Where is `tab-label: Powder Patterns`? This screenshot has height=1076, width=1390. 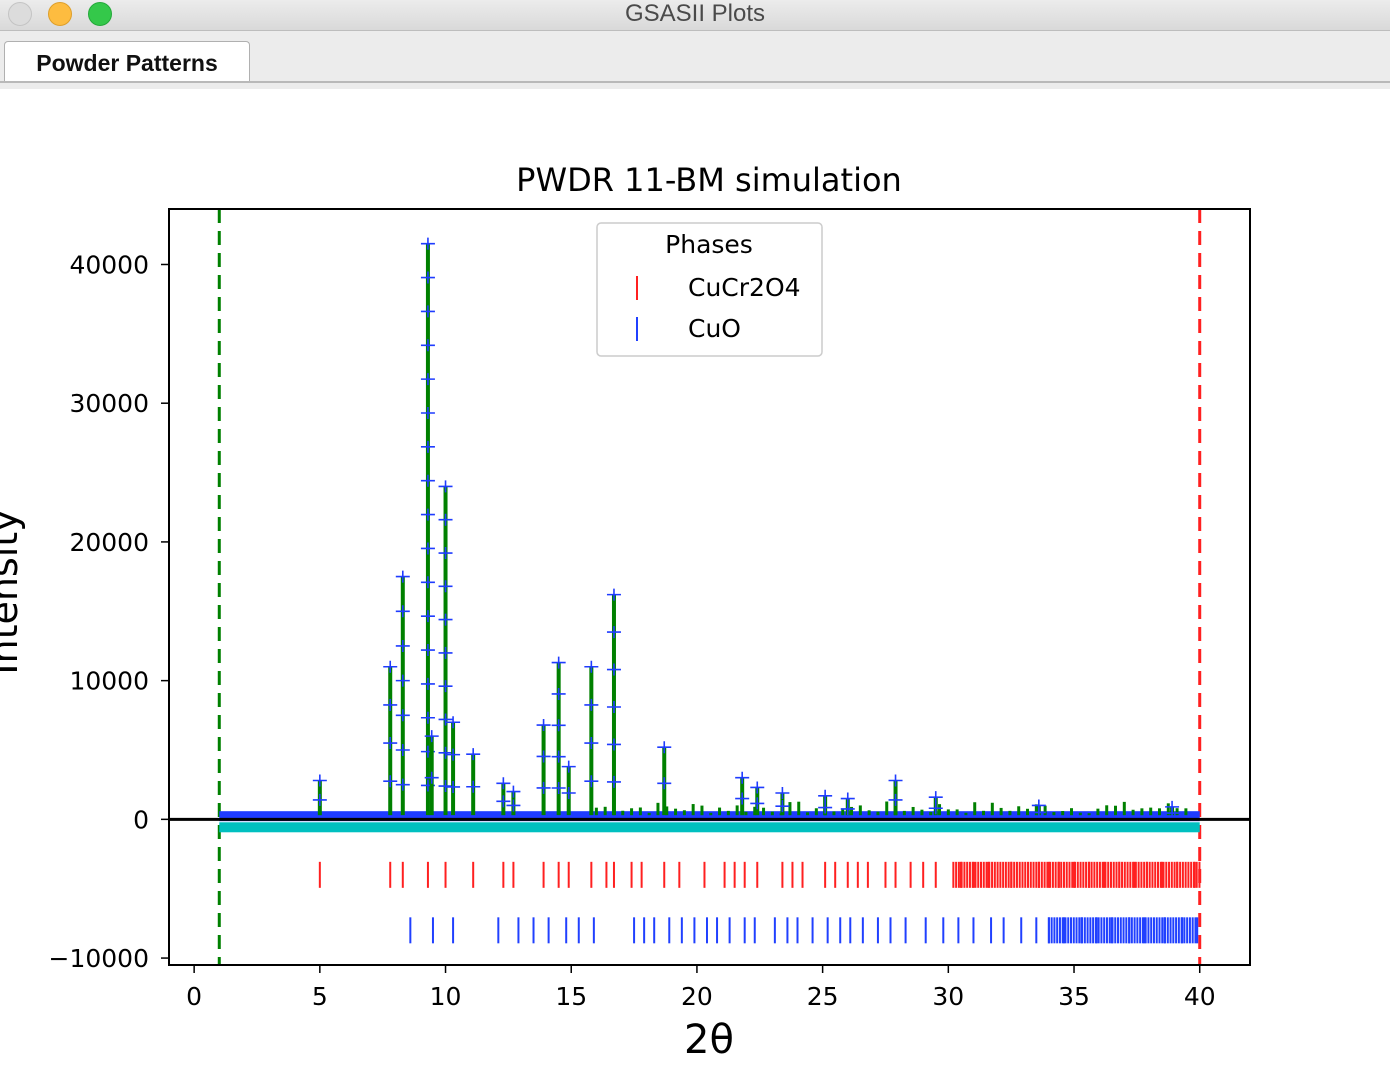 tab-label: Powder Patterns is located at coordinates (127, 63).